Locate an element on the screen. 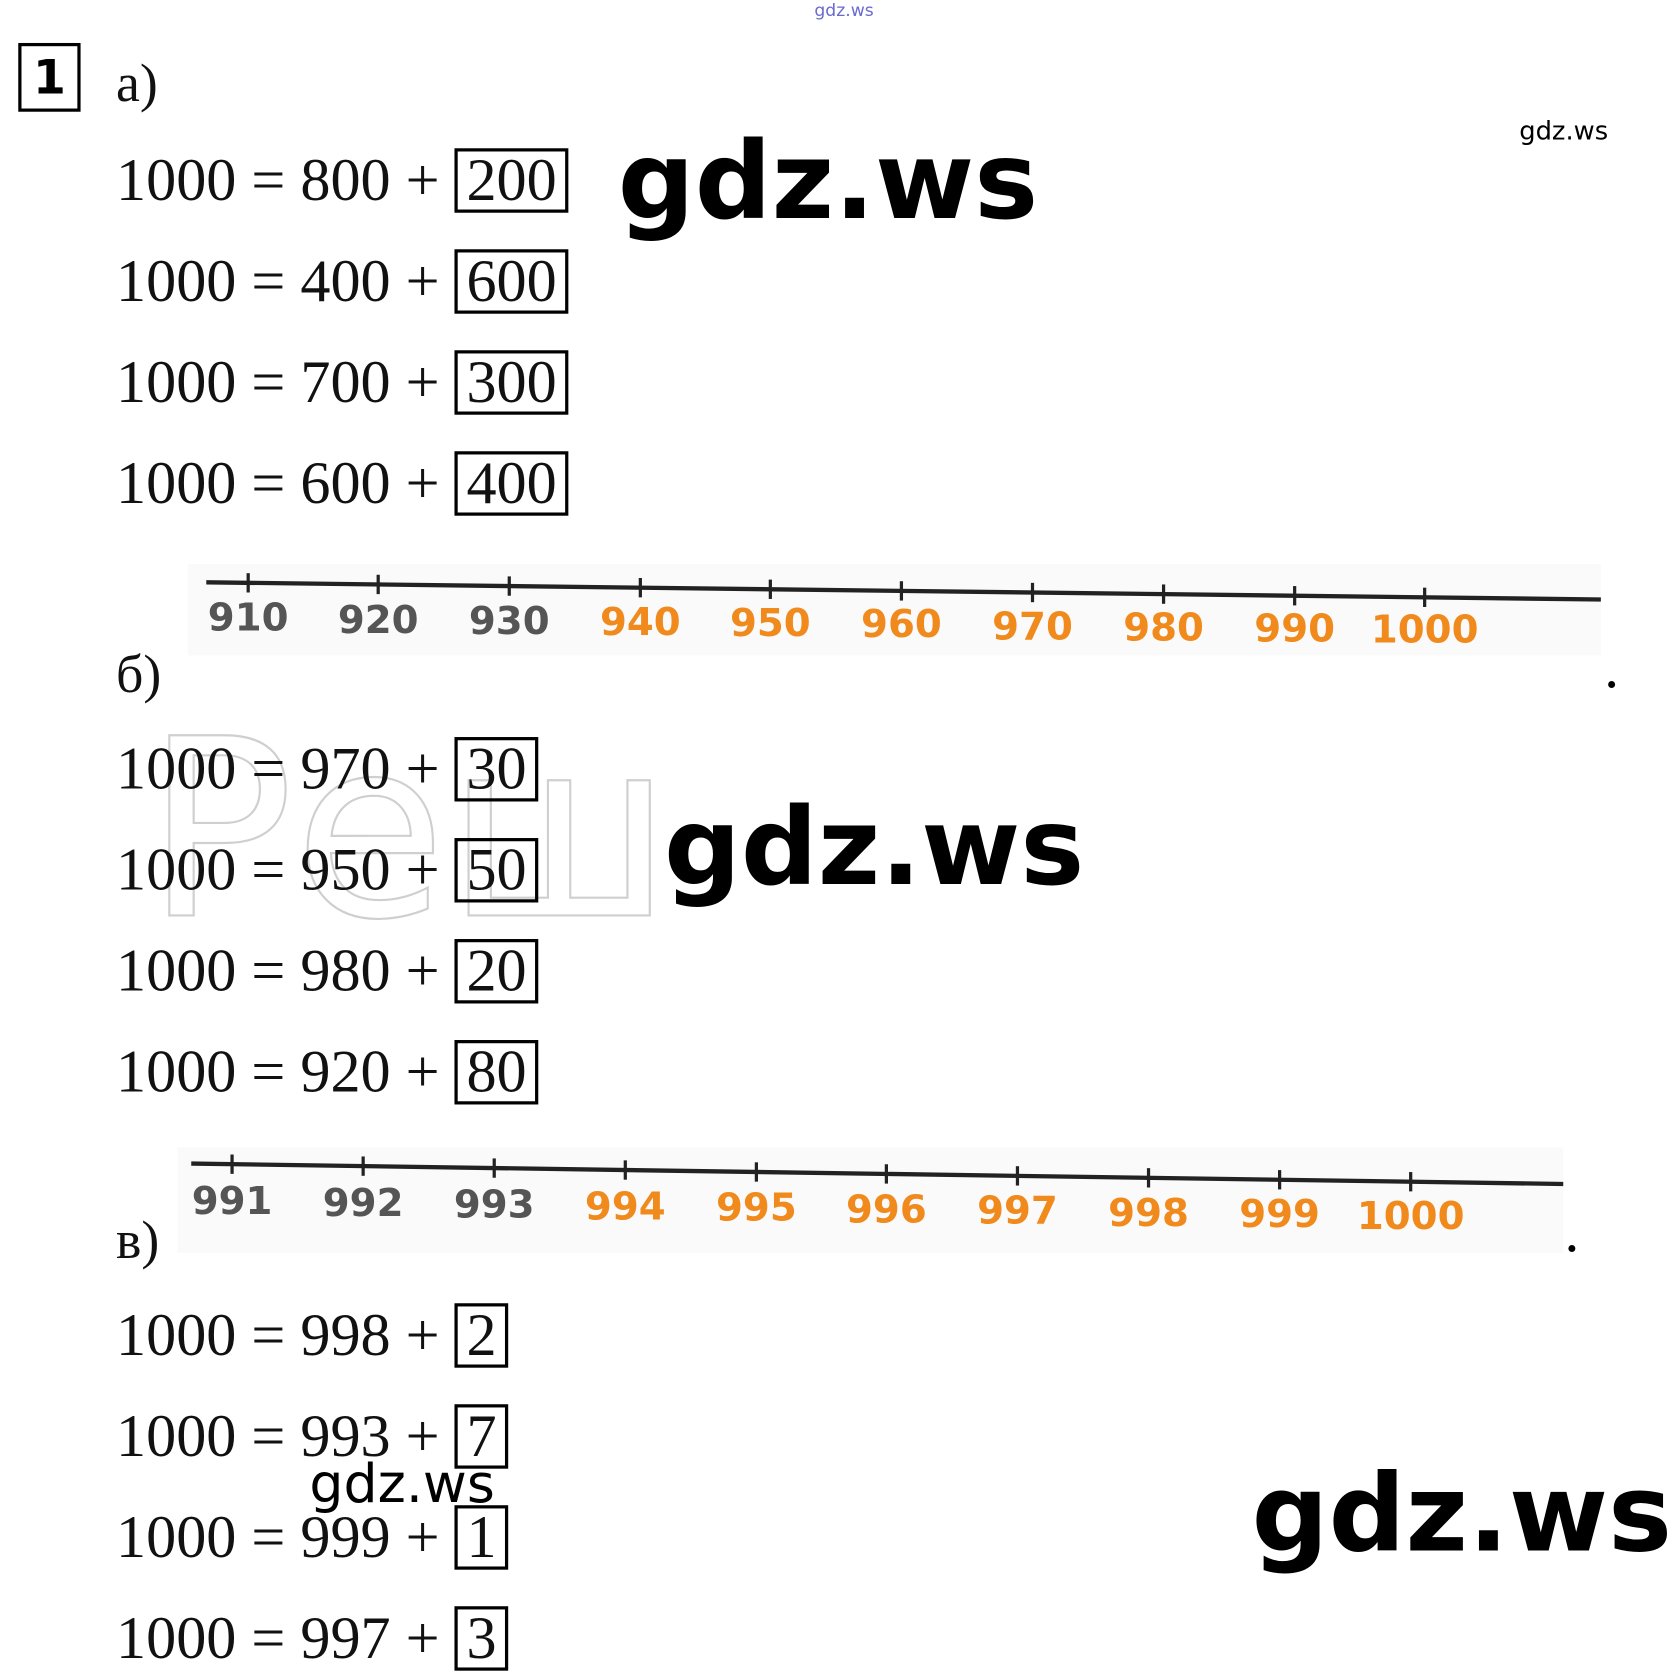 The height and width of the screenshot is (1676, 1676). equation: 1000 = 800 +200 is located at coordinates (342, 180).